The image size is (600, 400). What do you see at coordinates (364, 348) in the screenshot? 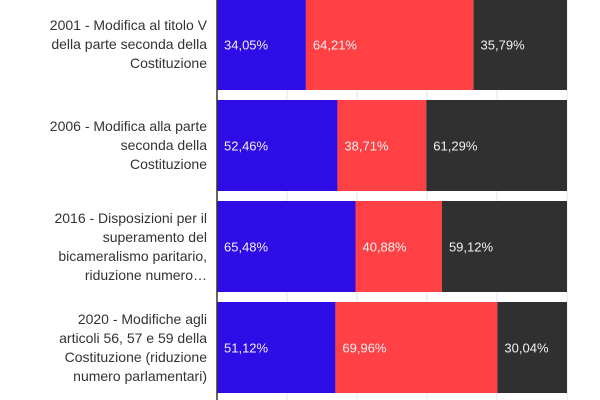
I see `data-label: 69,96%` at bounding box center [364, 348].